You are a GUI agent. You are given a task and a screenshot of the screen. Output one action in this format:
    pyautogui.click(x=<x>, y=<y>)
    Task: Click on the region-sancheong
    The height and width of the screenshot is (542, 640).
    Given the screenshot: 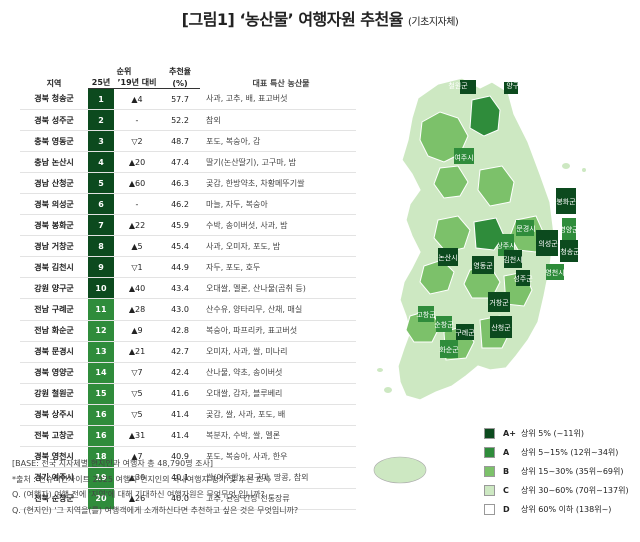 What is the action you would take?
    pyautogui.click(x=501, y=327)
    